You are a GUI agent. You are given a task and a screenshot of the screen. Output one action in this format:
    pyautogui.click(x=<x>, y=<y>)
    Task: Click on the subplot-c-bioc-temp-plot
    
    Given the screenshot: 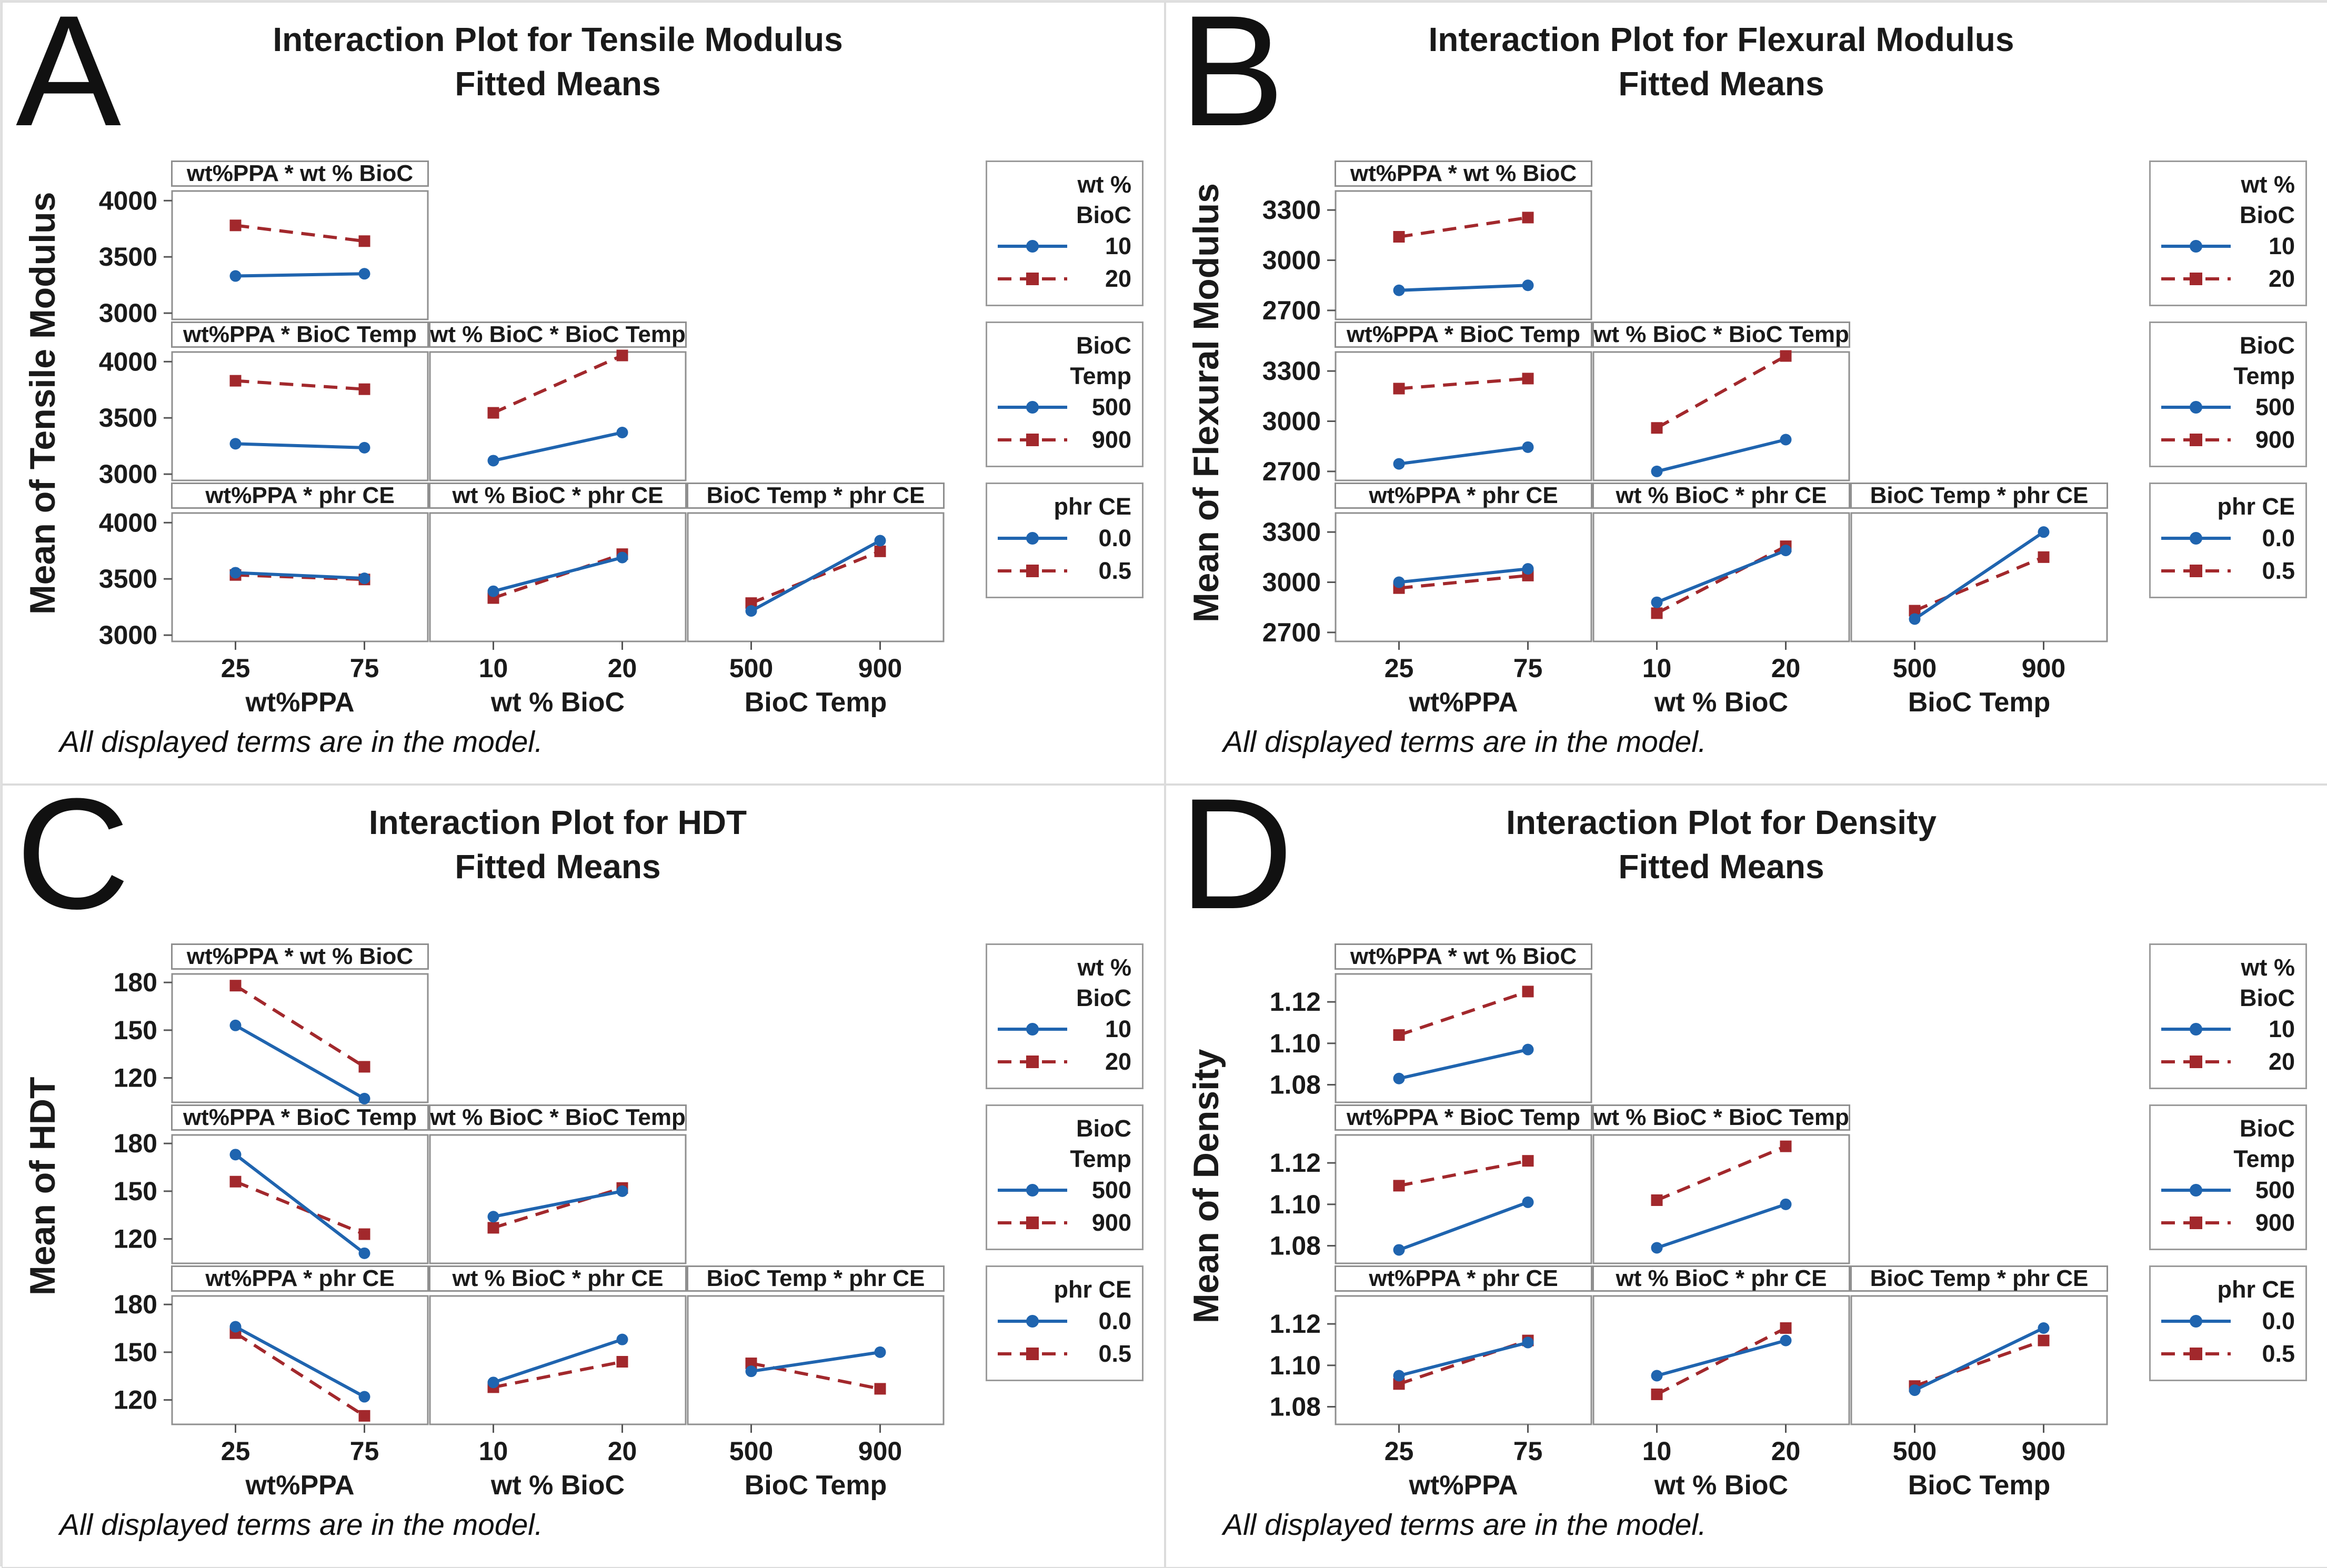 What is the action you would take?
    pyautogui.click(x=558, y=1199)
    